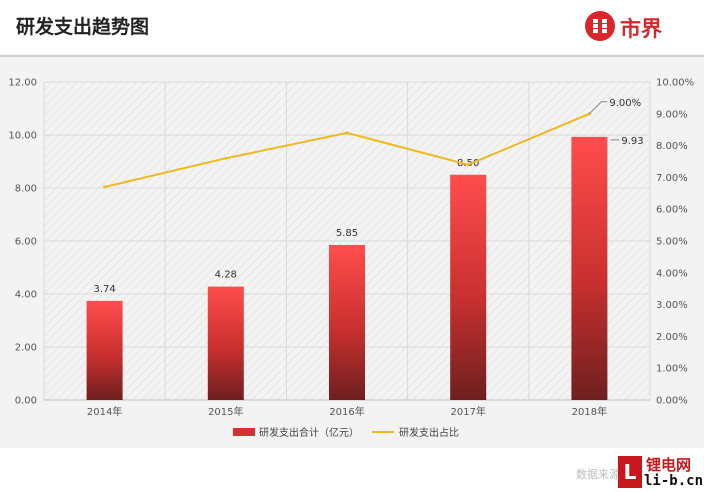  I want to click on brand-logo-icon, so click(600, 26).